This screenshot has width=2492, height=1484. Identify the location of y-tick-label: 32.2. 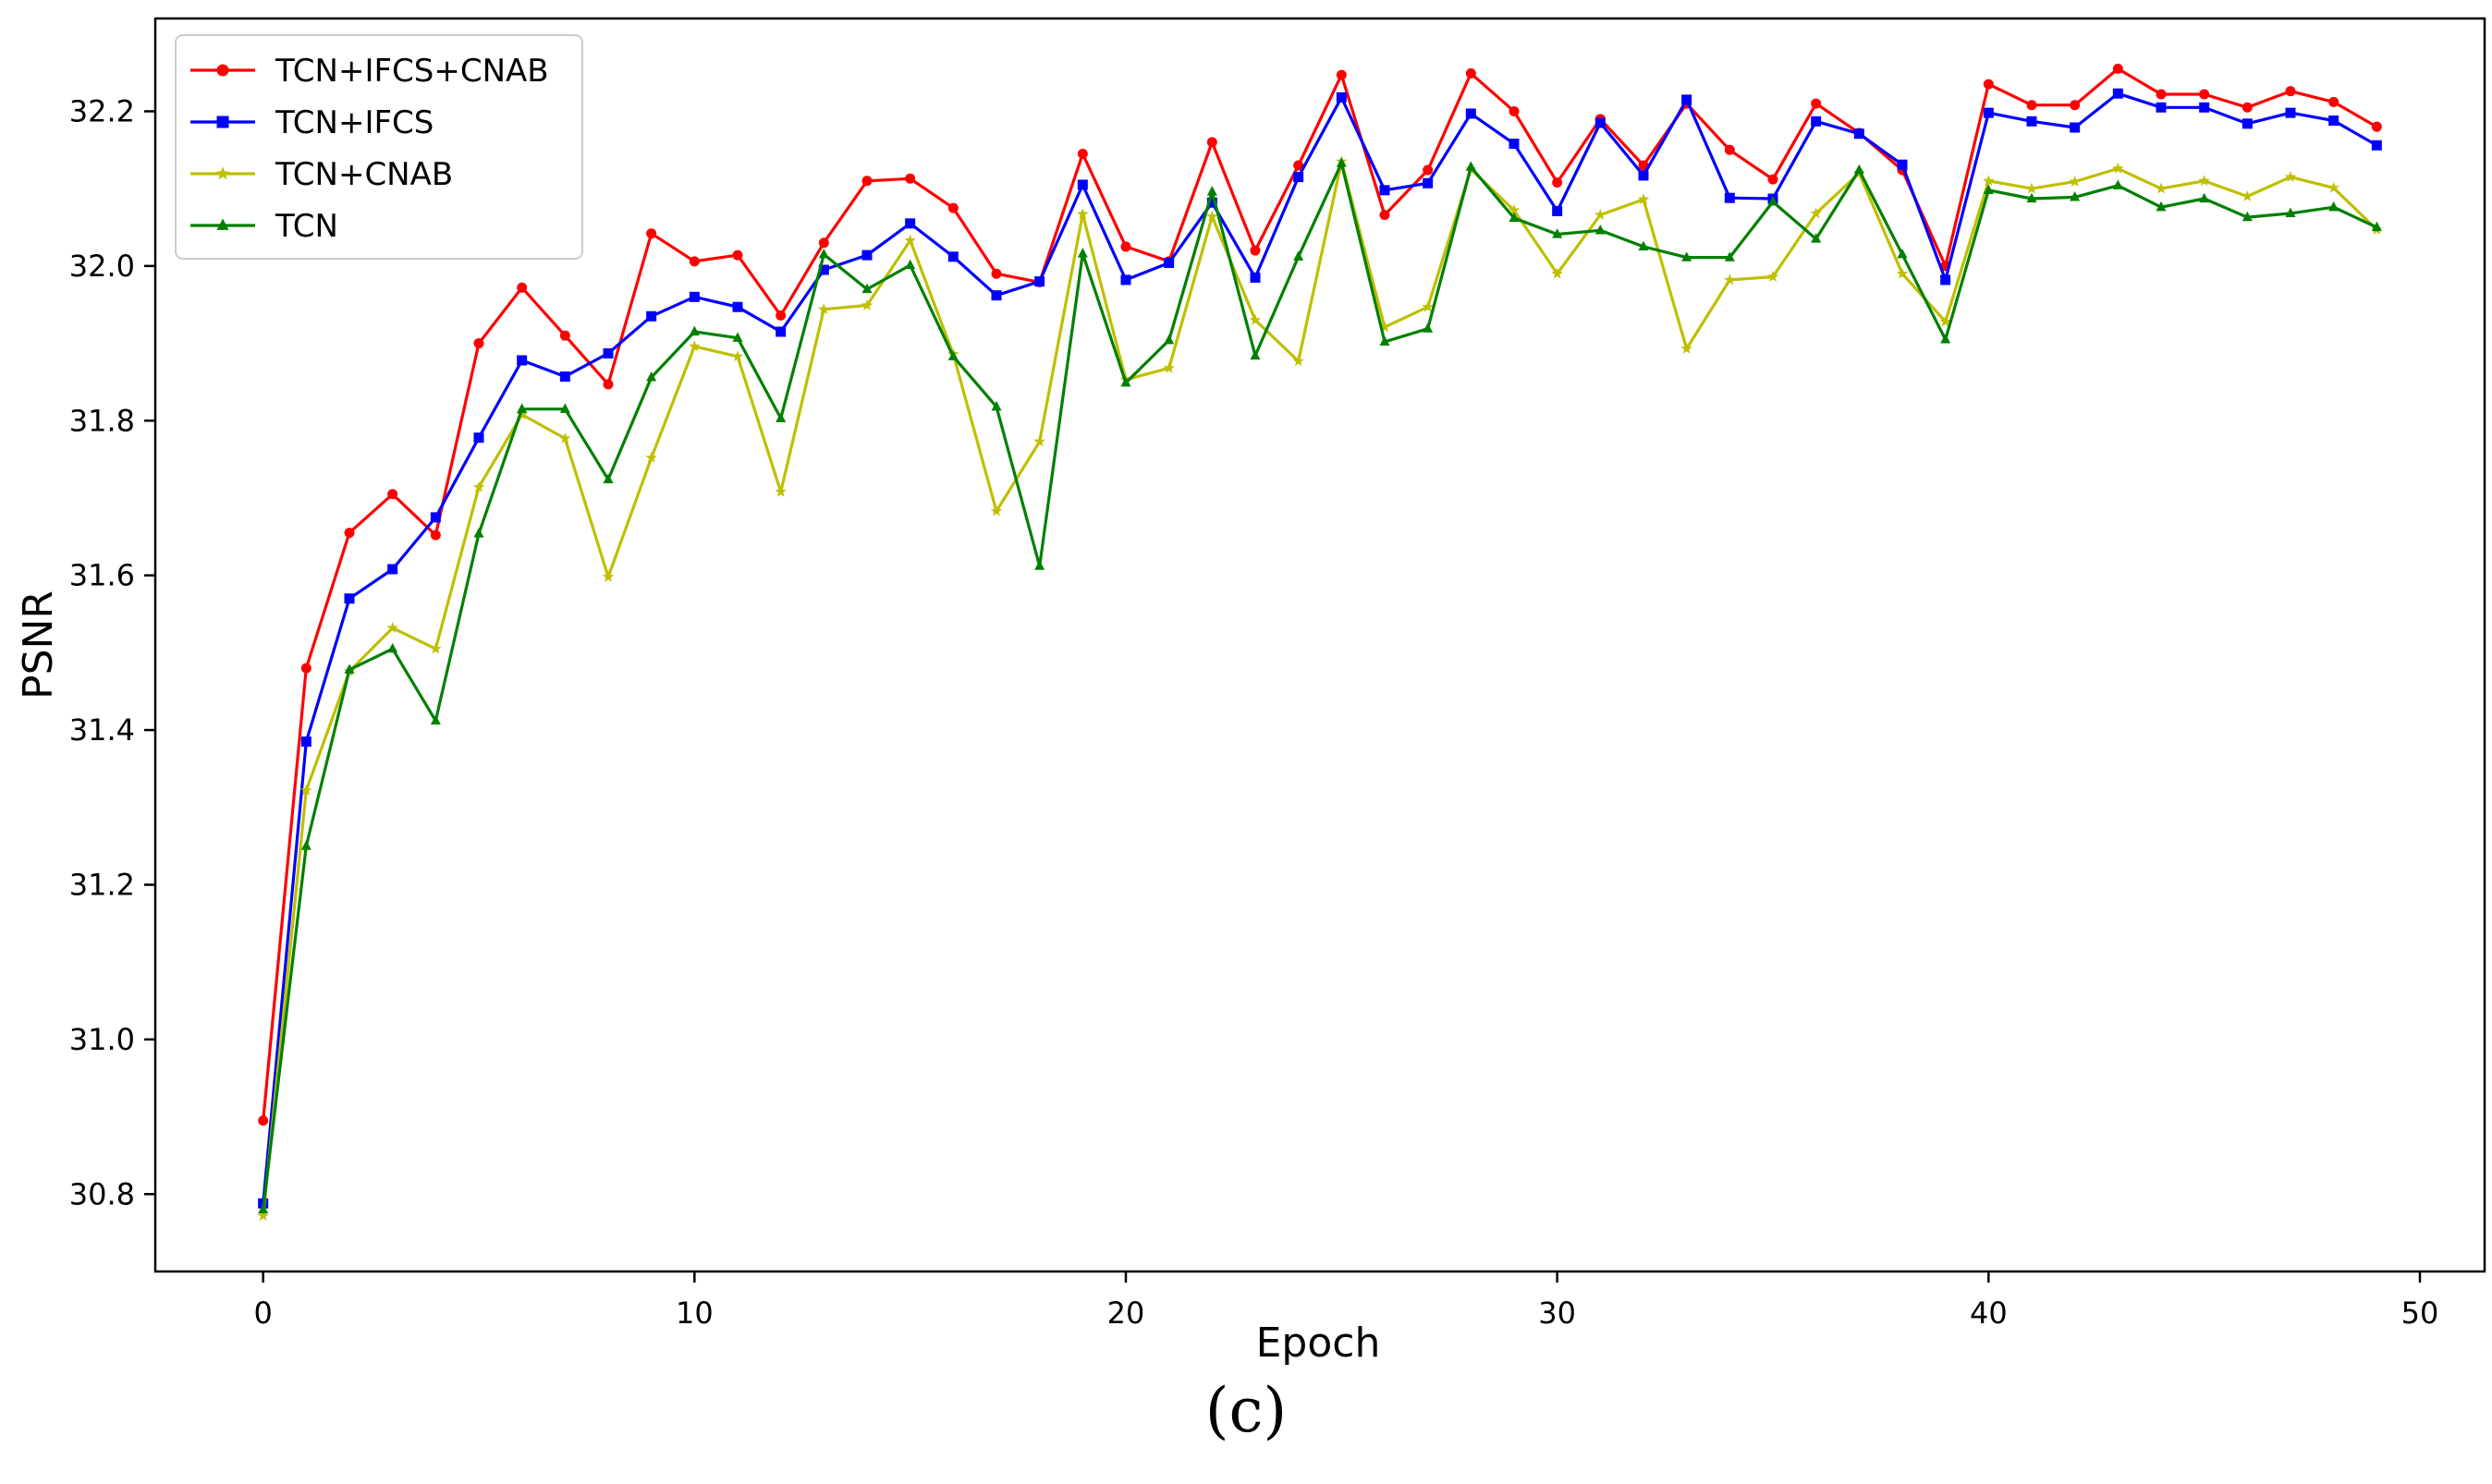
(102, 110).